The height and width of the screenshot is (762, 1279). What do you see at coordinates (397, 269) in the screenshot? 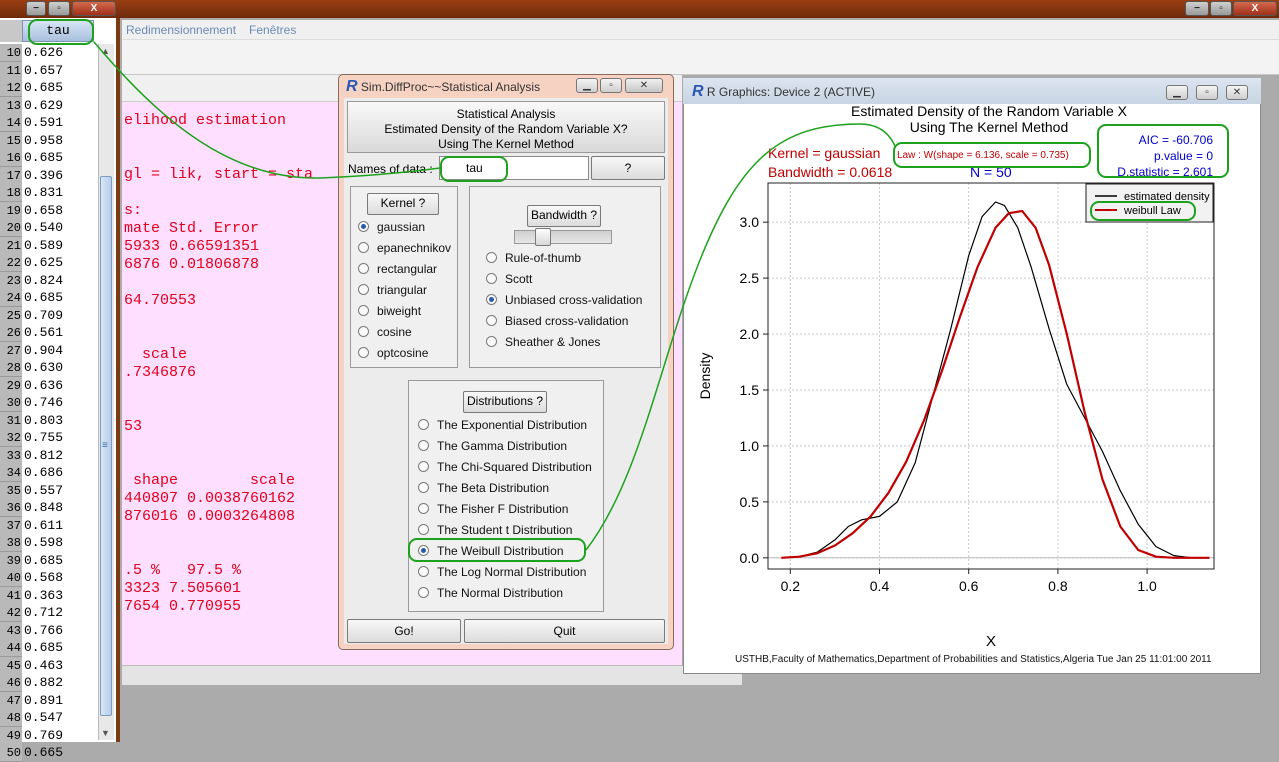
I see `kernel-option: rectangular` at bounding box center [397, 269].